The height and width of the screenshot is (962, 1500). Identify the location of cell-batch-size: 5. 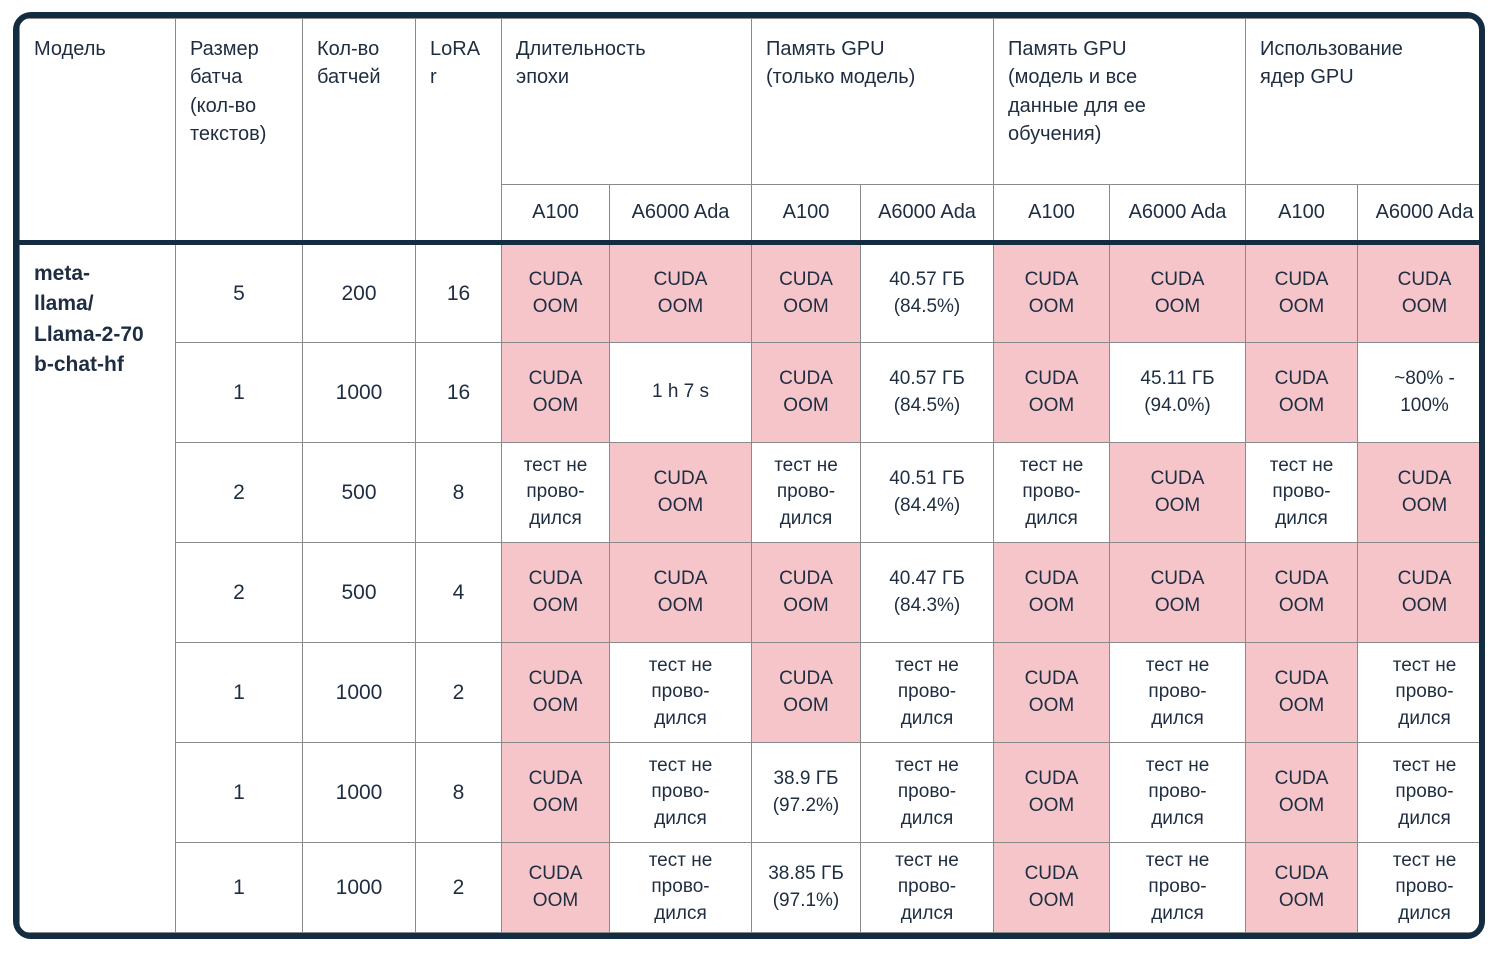
(239, 291).